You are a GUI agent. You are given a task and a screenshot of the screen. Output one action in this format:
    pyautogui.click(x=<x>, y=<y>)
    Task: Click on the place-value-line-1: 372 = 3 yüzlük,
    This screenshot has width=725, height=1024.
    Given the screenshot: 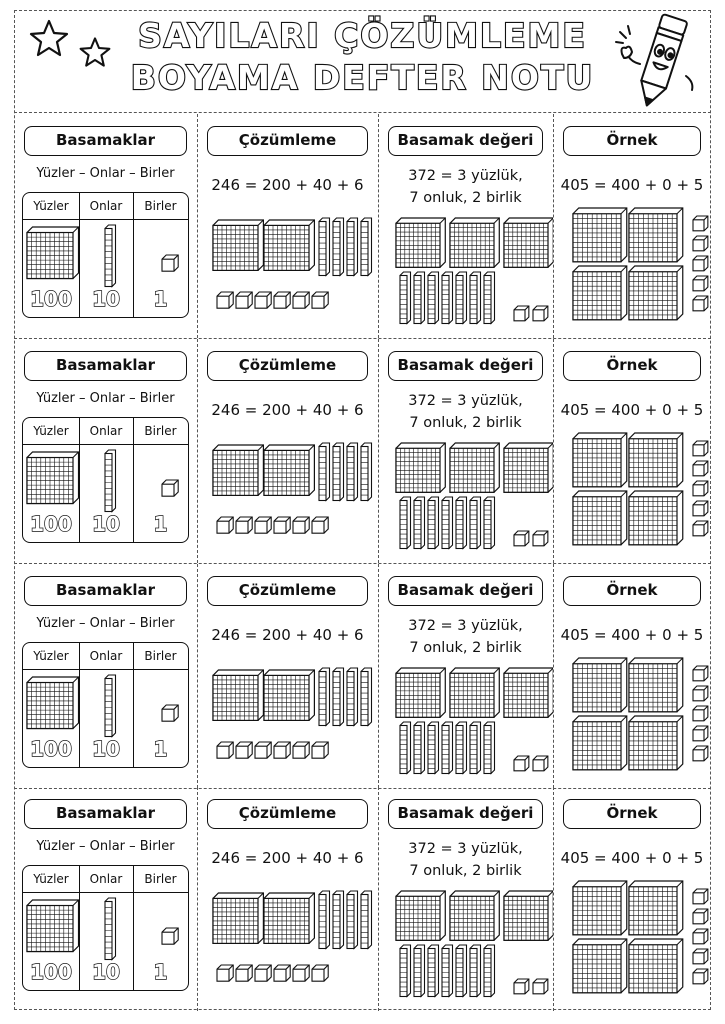 What is the action you would take?
    pyautogui.click(x=465, y=401)
    